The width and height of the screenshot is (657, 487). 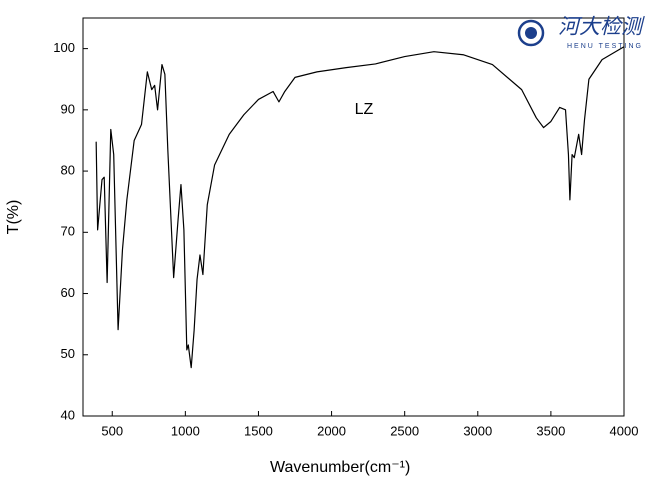 What do you see at coordinates (364, 109) in the screenshot?
I see `annotation: LZ` at bounding box center [364, 109].